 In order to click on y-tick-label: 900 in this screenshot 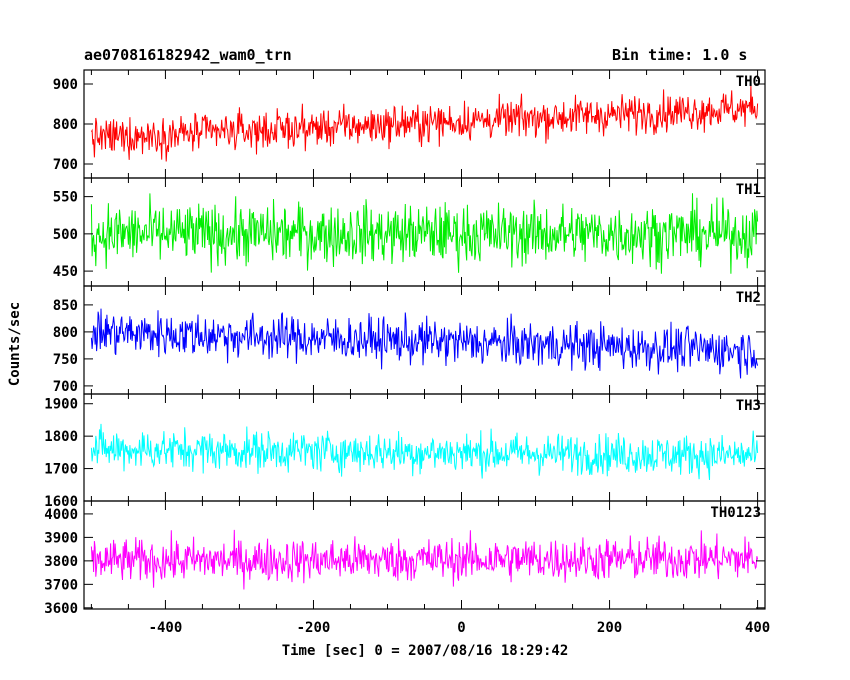, I will do `click(65, 85)`.